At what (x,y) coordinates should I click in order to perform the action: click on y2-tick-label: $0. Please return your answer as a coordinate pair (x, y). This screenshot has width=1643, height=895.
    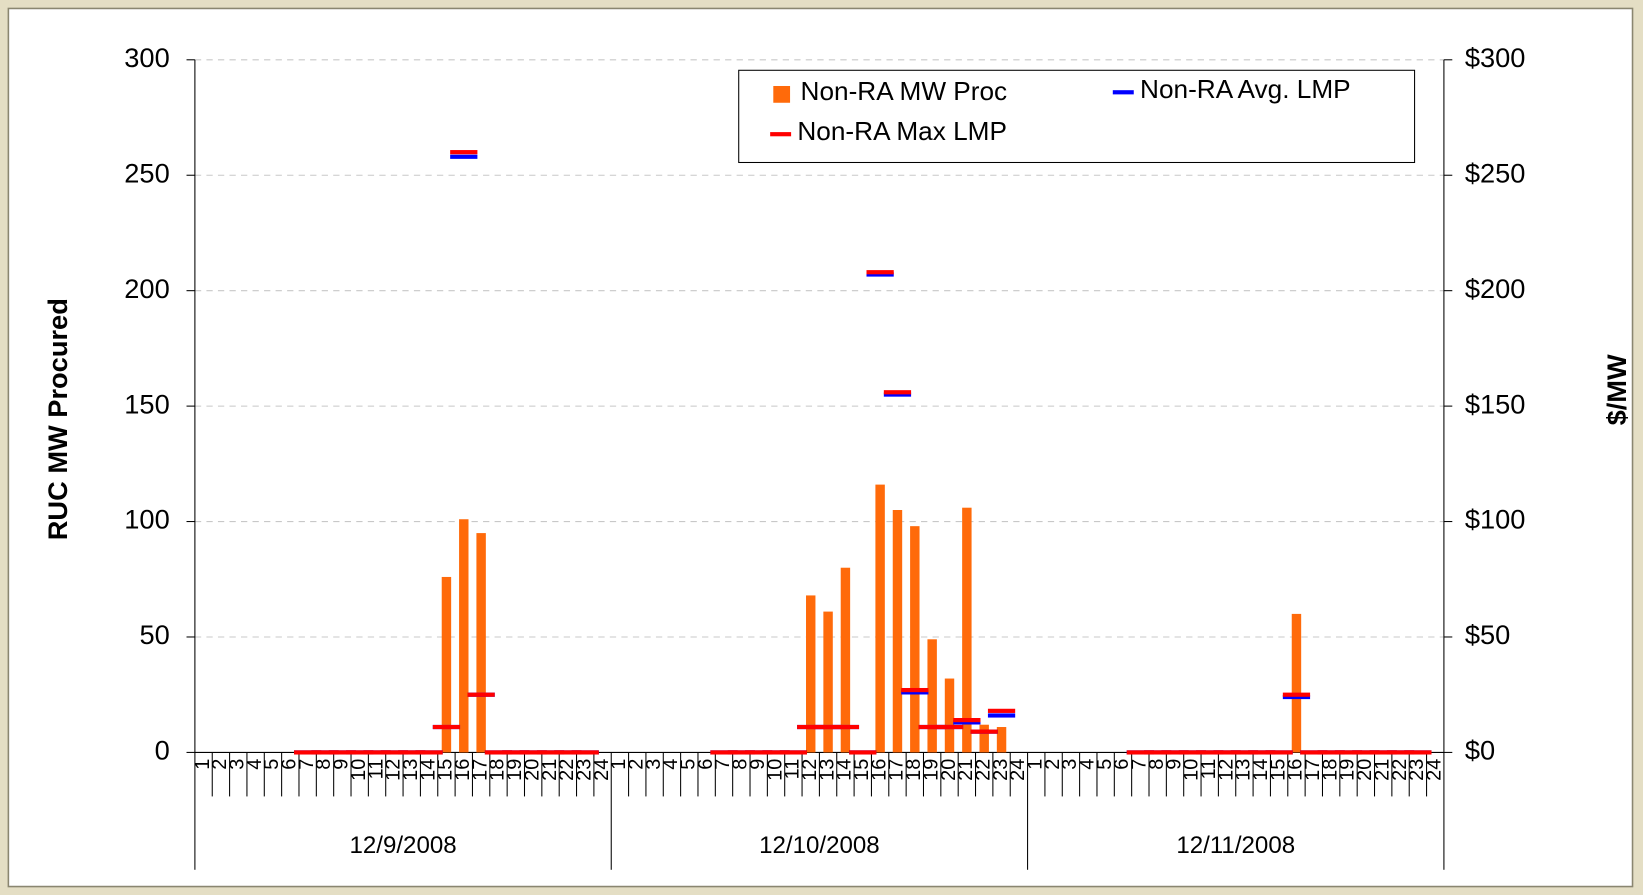
    Looking at the image, I should click on (1480, 750).